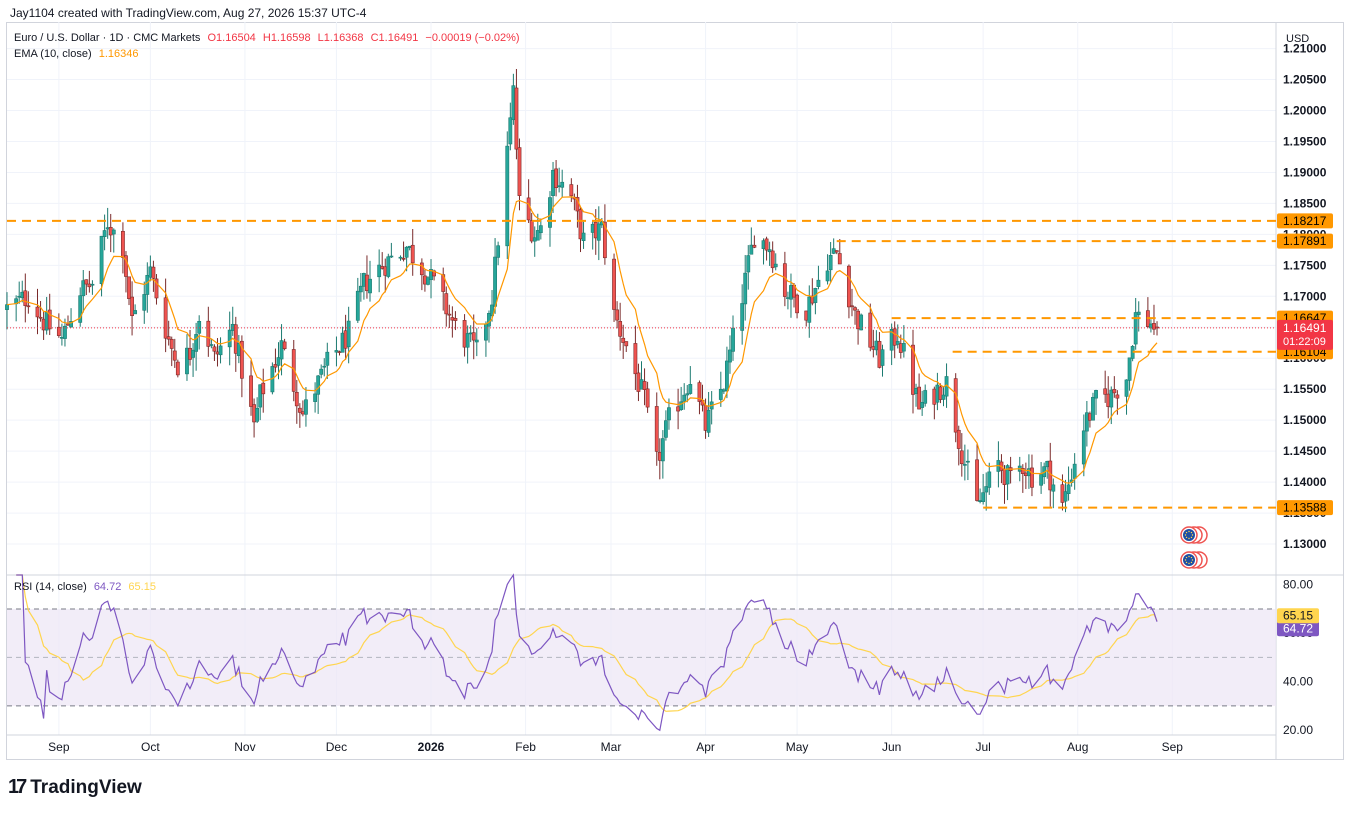 This screenshot has height=815, width=1350. I want to click on rsi-legend: RSI (14, close) 64.72 65.15, so click(87, 587).